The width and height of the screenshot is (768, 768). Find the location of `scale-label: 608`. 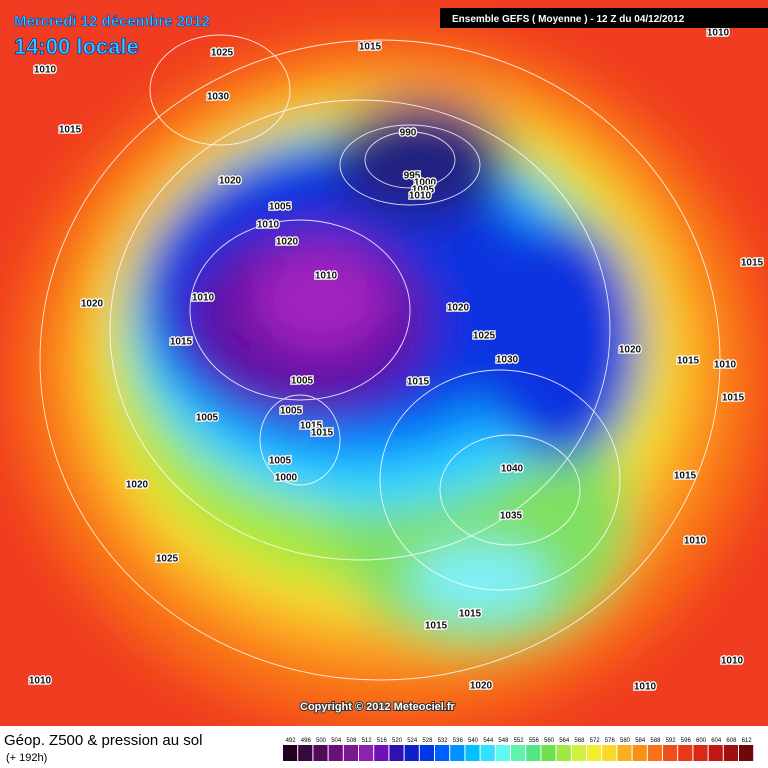

scale-label: 608 is located at coordinates (731, 741).